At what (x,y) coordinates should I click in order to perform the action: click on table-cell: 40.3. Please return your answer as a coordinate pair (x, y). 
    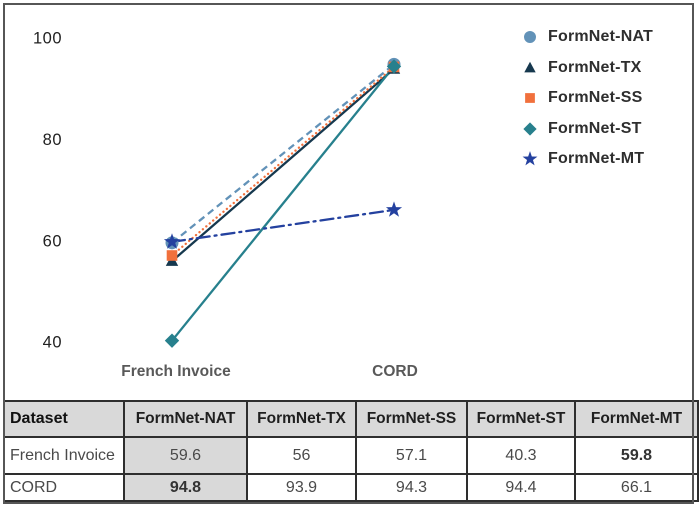
    Looking at the image, I should click on (521, 455).